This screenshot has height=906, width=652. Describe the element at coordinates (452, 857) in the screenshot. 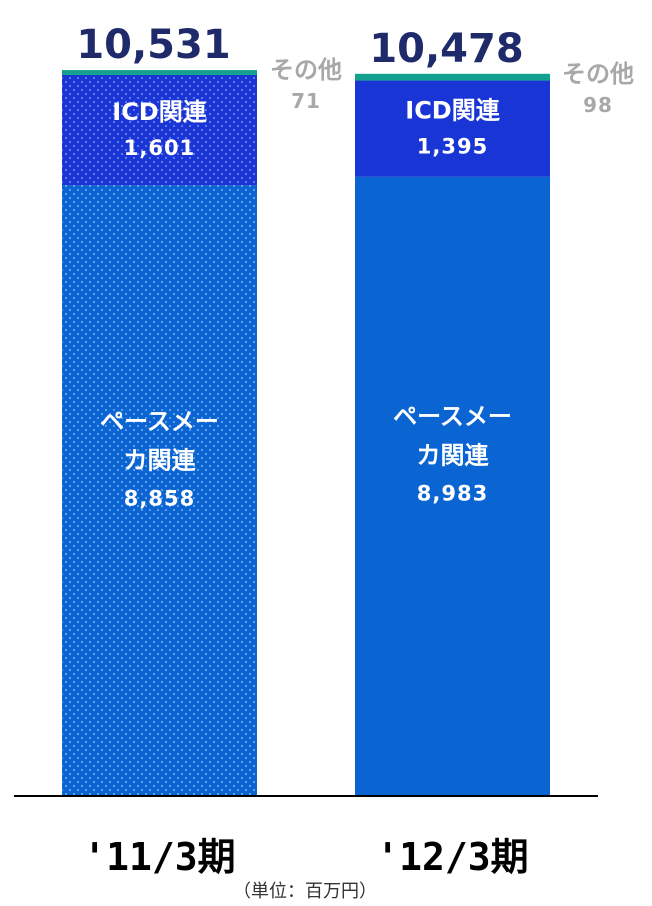

I see `category-label: '12/3期` at that location.